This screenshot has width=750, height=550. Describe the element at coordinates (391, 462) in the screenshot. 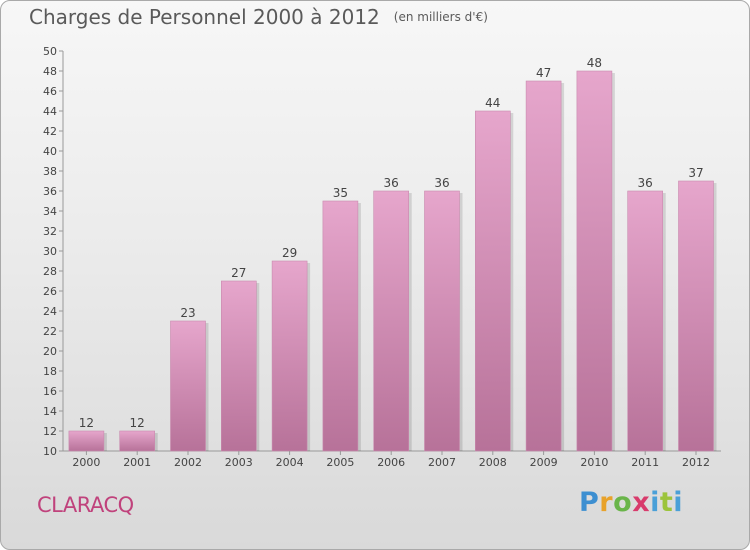

I see `x-tick-label: 2006` at that location.